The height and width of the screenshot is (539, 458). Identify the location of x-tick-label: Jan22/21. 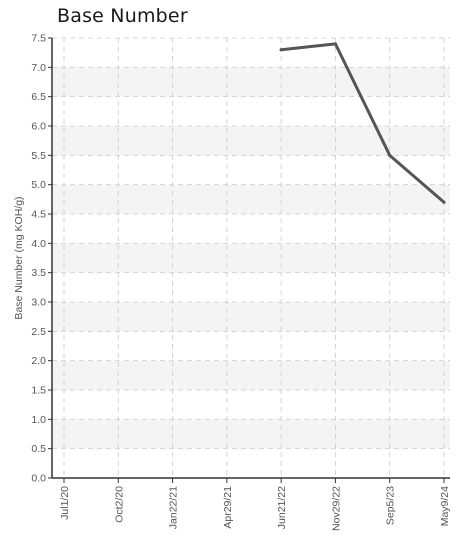
(174, 507).